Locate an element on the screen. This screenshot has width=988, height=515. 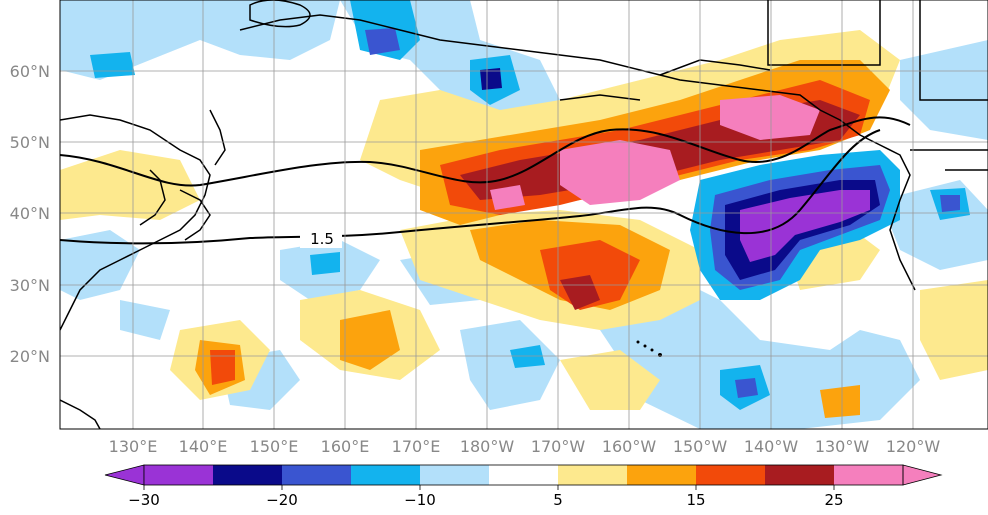
lon-label: 160°E is located at coordinates (345, 446).